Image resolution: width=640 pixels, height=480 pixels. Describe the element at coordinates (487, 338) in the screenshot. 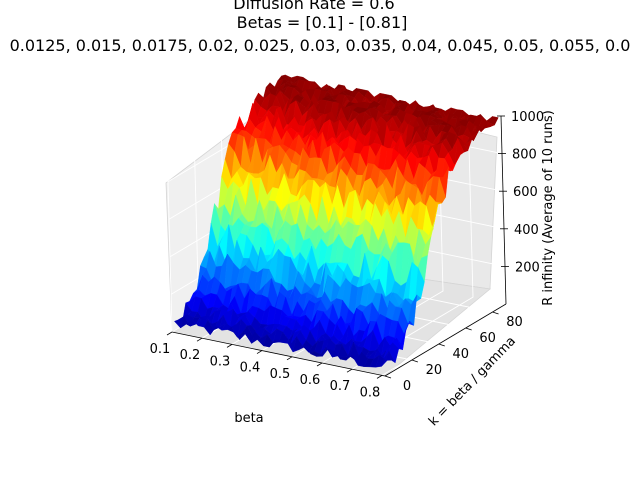

I see `y-tick-label: 60` at that location.